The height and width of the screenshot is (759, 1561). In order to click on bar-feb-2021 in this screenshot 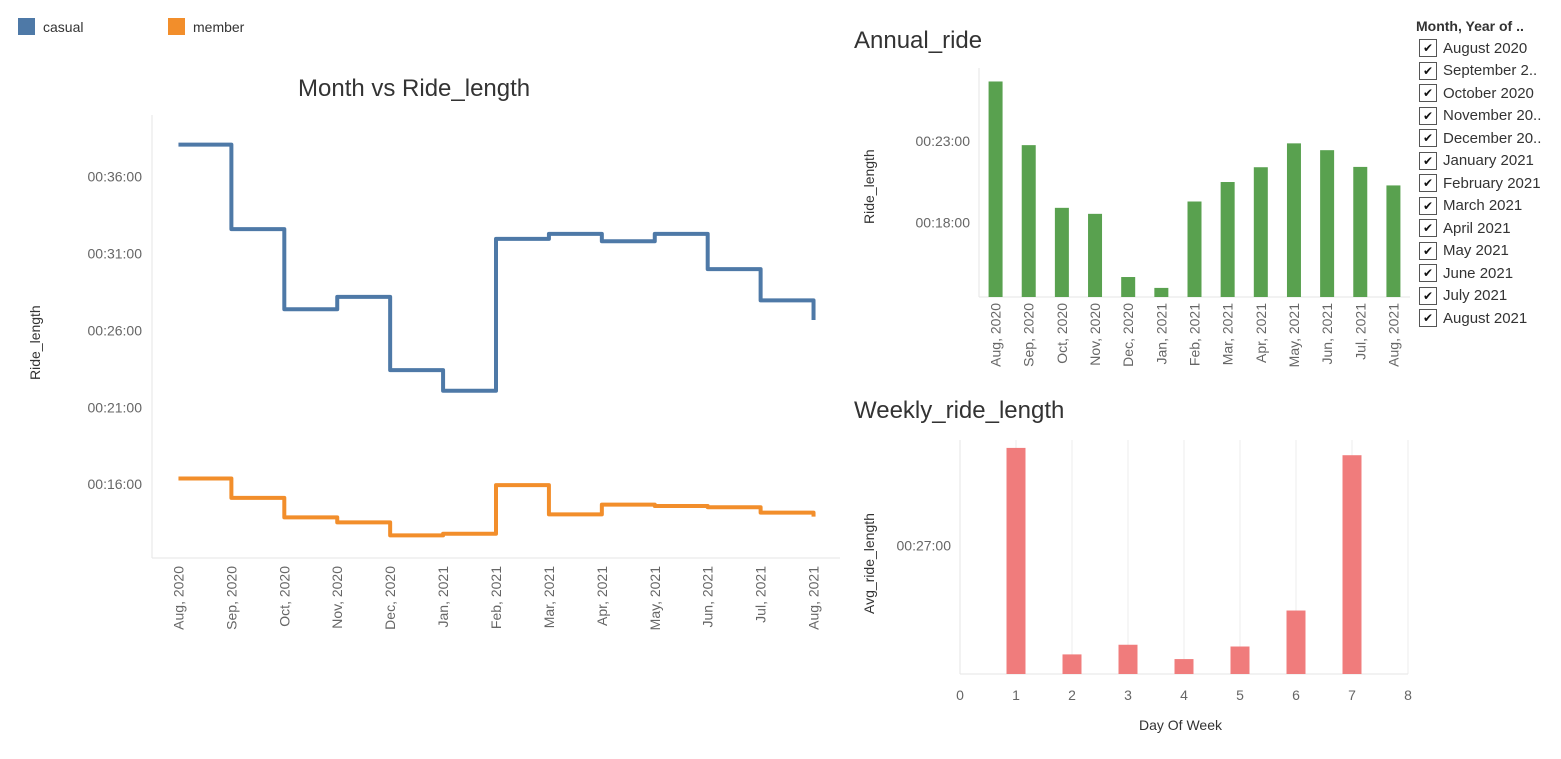, I will do `click(1194, 249)`.